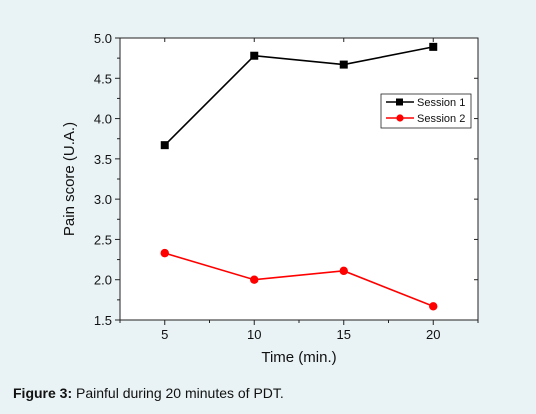  Describe the element at coordinates (43, 393) in the screenshot. I see `caption-label: Figure 3:` at that location.